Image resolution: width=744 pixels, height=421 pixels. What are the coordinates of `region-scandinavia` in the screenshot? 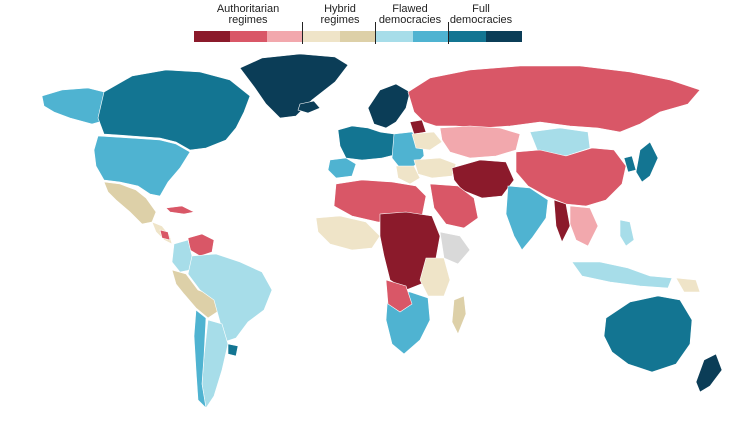 It's located at (389, 106).